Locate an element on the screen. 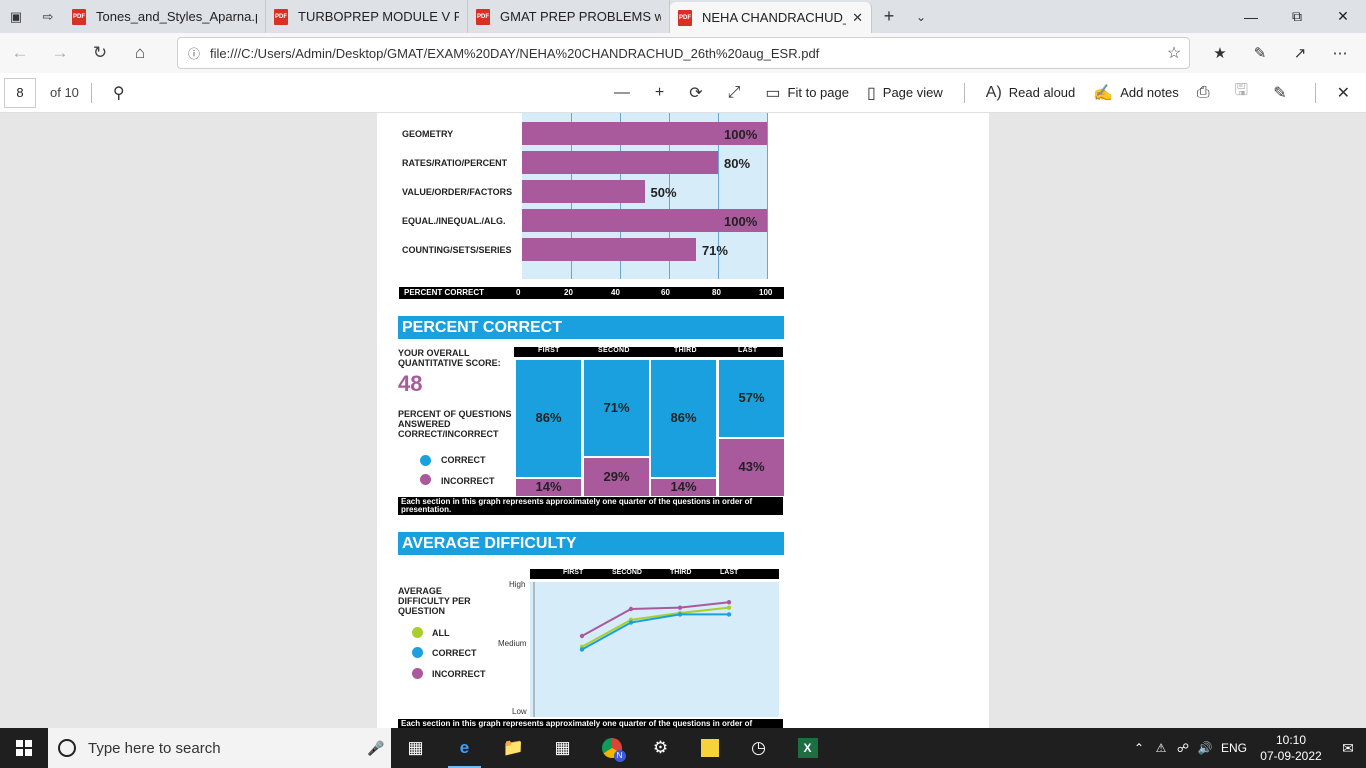 The image size is (1366, 768). start-button is located at coordinates (24, 748).